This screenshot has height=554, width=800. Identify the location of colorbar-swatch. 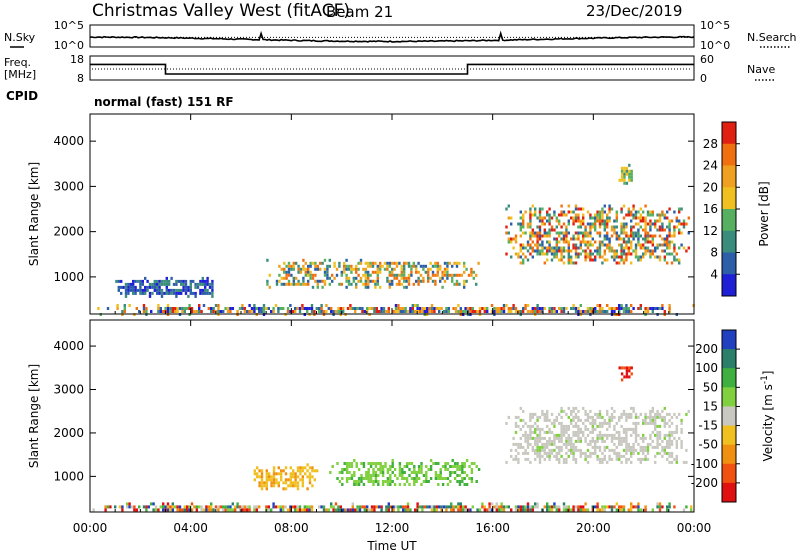
(729, 454).